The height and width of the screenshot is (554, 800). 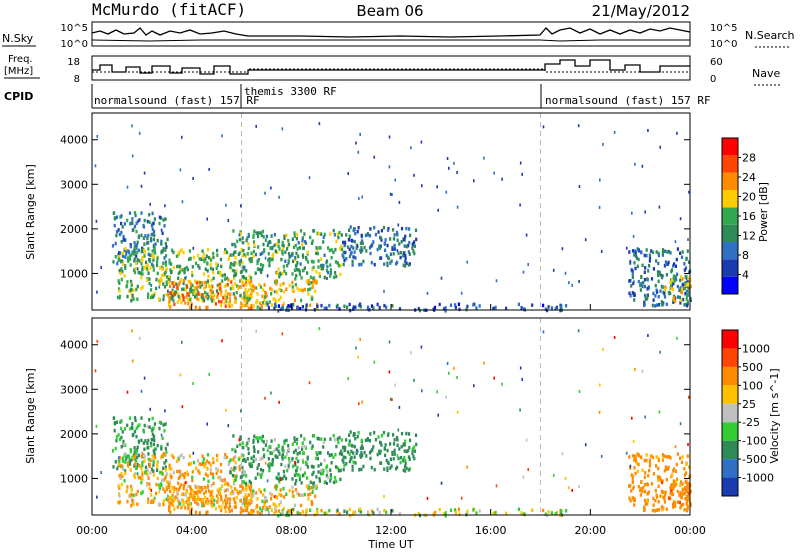 What do you see at coordinates (754, 441) in the screenshot?
I see `colorbar-tick-label: -100` at bounding box center [754, 441].